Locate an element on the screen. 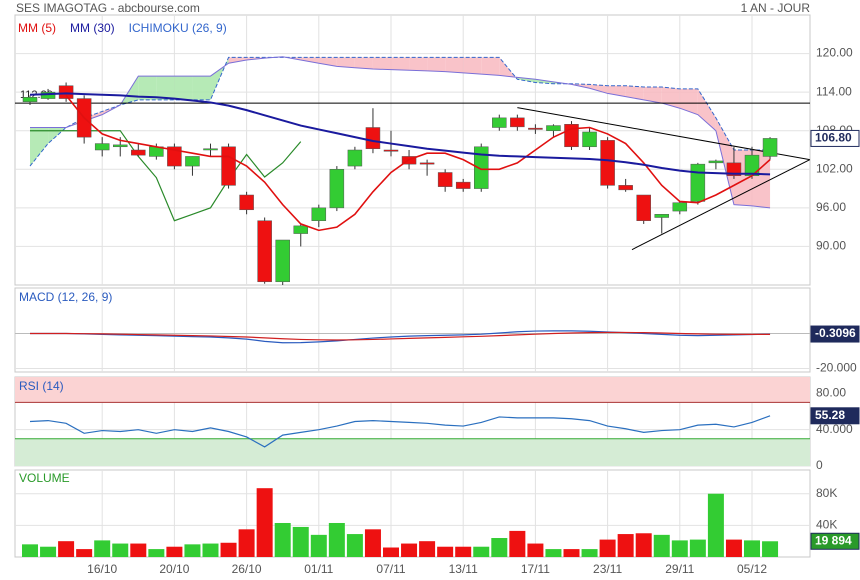 The width and height of the screenshot is (860, 580). y-tick-label: 80.00 is located at coordinates (831, 393).